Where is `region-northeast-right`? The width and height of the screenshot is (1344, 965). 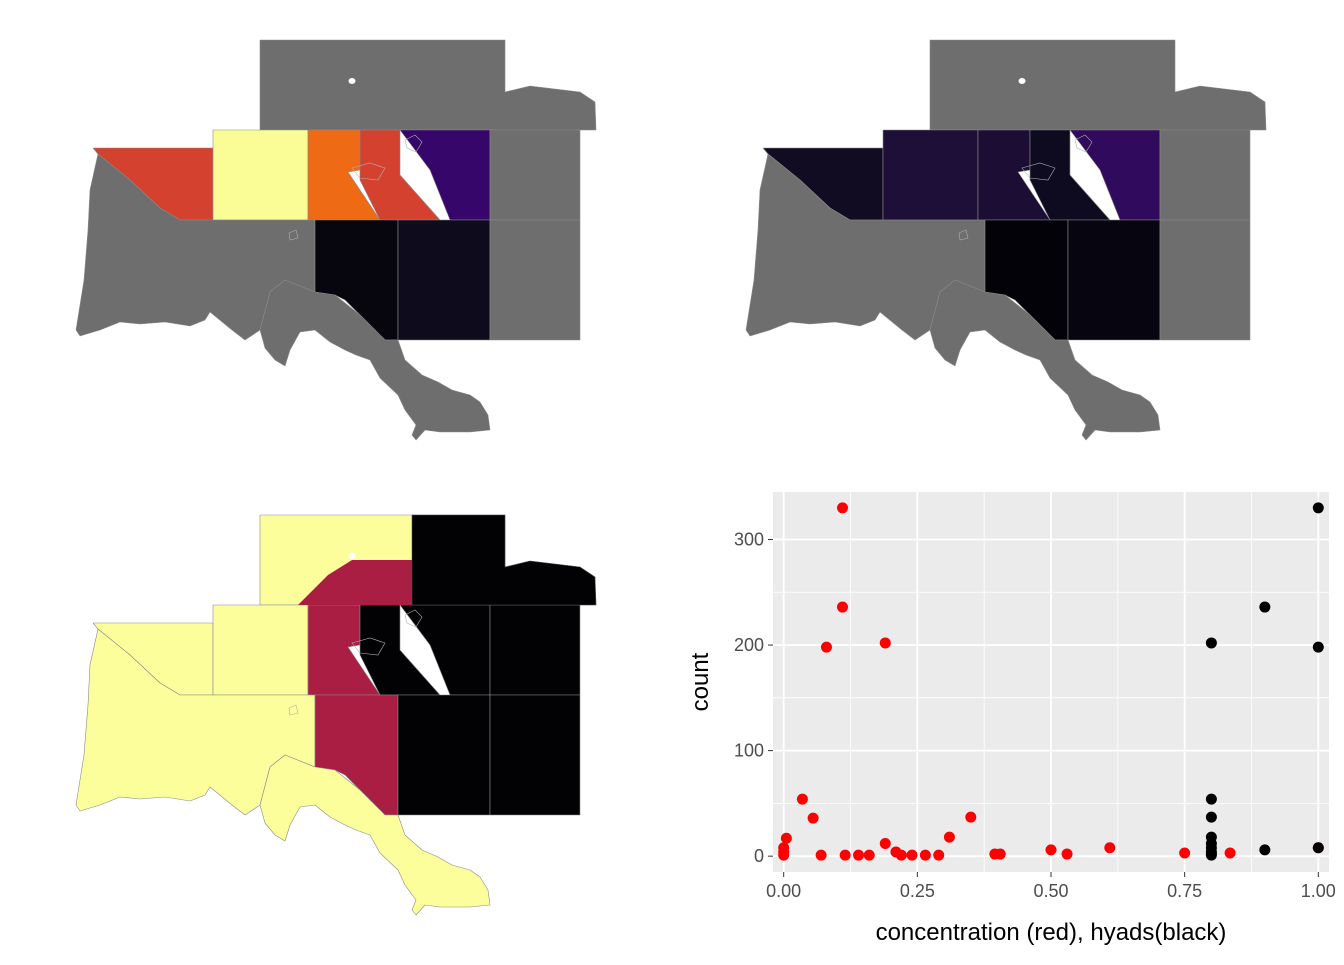
region-northeast-right is located at coordinates (504, 560).